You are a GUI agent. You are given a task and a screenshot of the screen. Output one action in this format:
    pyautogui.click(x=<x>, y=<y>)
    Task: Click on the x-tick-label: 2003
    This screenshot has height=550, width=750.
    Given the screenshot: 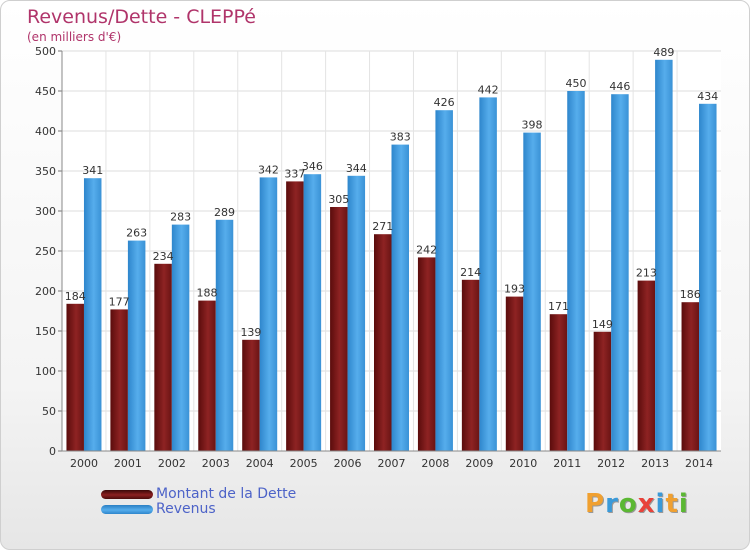 What is the action you would take?
    pyautogui.click(x=216, y=463)
    